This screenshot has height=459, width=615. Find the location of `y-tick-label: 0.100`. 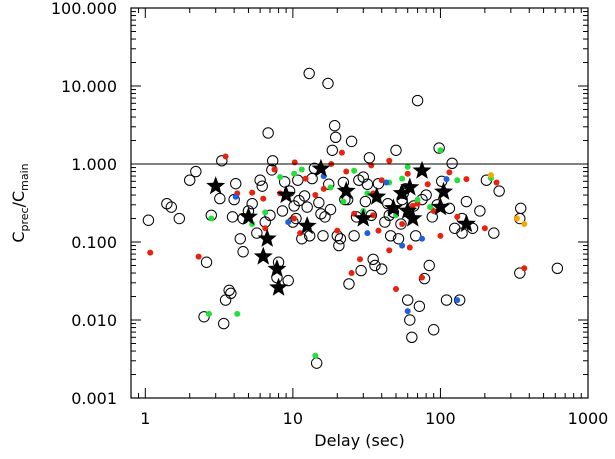

y-tick-label: 0.100 is located at coordinates (94, 242).